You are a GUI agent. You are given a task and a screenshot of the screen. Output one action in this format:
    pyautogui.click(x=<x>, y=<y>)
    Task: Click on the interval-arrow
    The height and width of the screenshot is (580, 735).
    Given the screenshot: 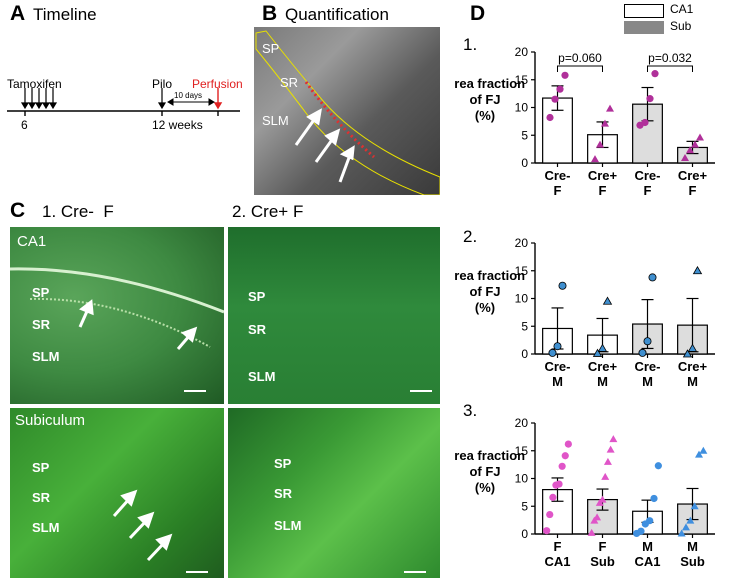 What is the action you would take?
    pyautogui.click(x=191, y=102)
    